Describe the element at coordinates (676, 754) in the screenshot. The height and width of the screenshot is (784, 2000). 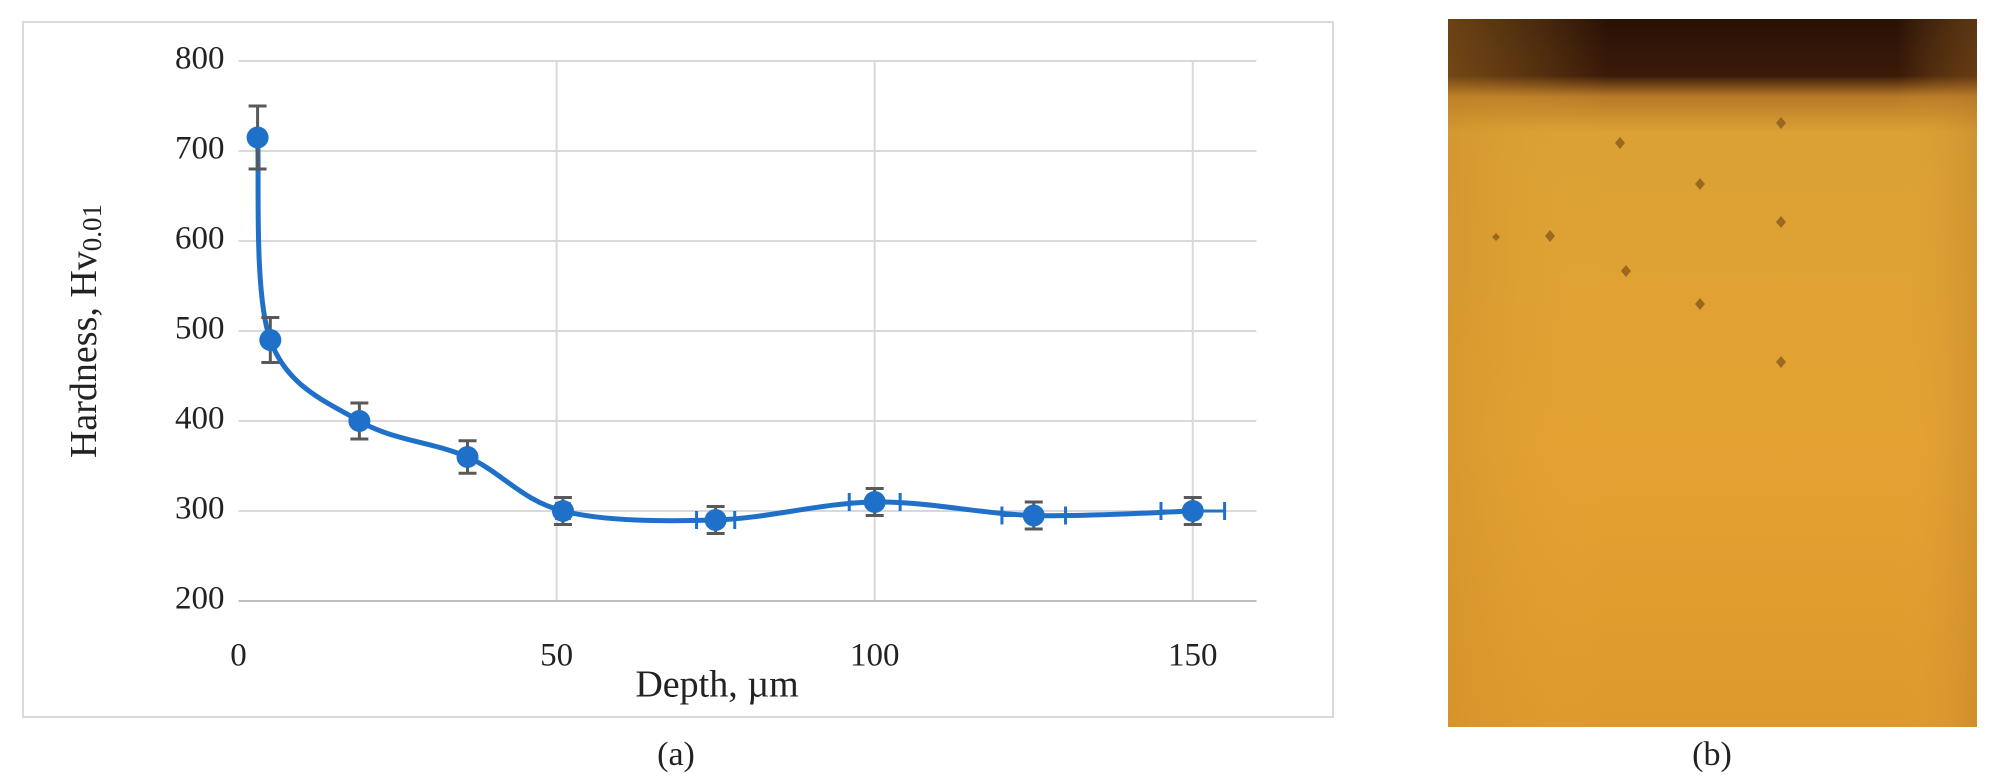
I see `caption-a: (a)` at that location.